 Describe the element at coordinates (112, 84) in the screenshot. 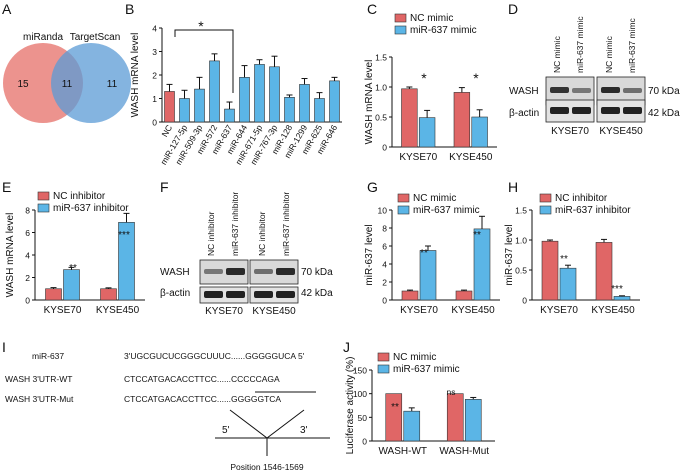

I see `venn-count-targetscan-only: 11` at that location.